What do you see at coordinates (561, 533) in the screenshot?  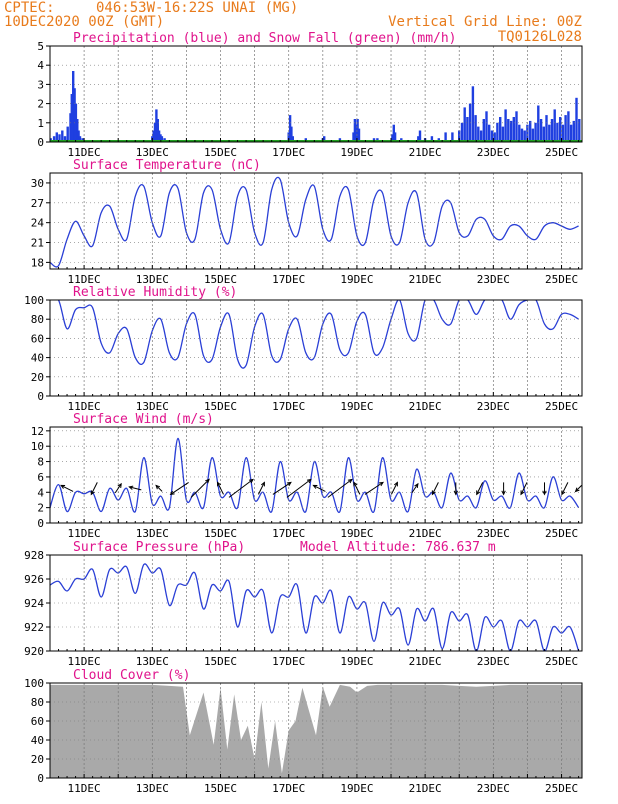 I see `wind-day-label: 25DEC` at bounding box center [561, 533].